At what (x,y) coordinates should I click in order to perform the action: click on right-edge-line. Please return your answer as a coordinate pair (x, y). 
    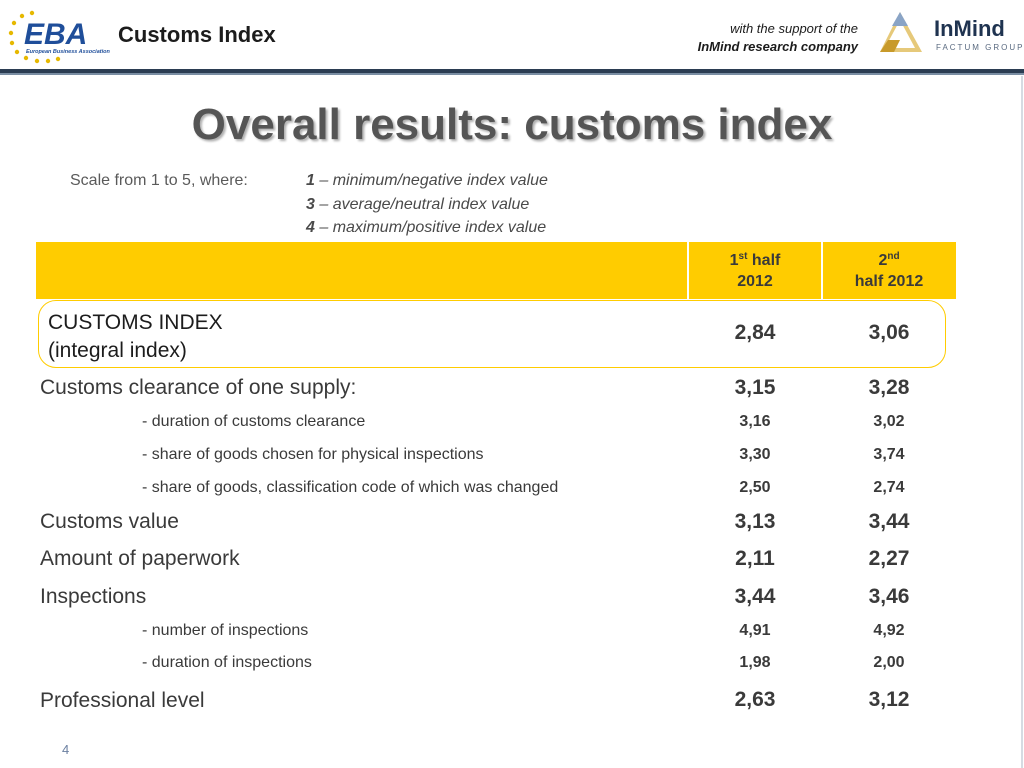
    Looking at the image, I should click on (1022, 422).